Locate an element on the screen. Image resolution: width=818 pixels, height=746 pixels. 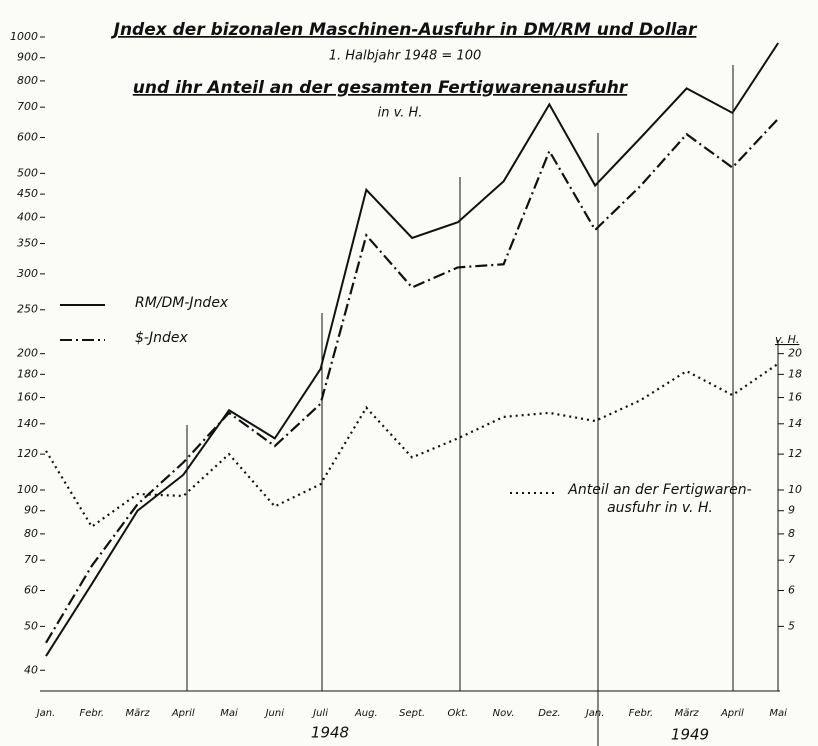
y-tick-label: 140 is located at coordinates (27, 423).